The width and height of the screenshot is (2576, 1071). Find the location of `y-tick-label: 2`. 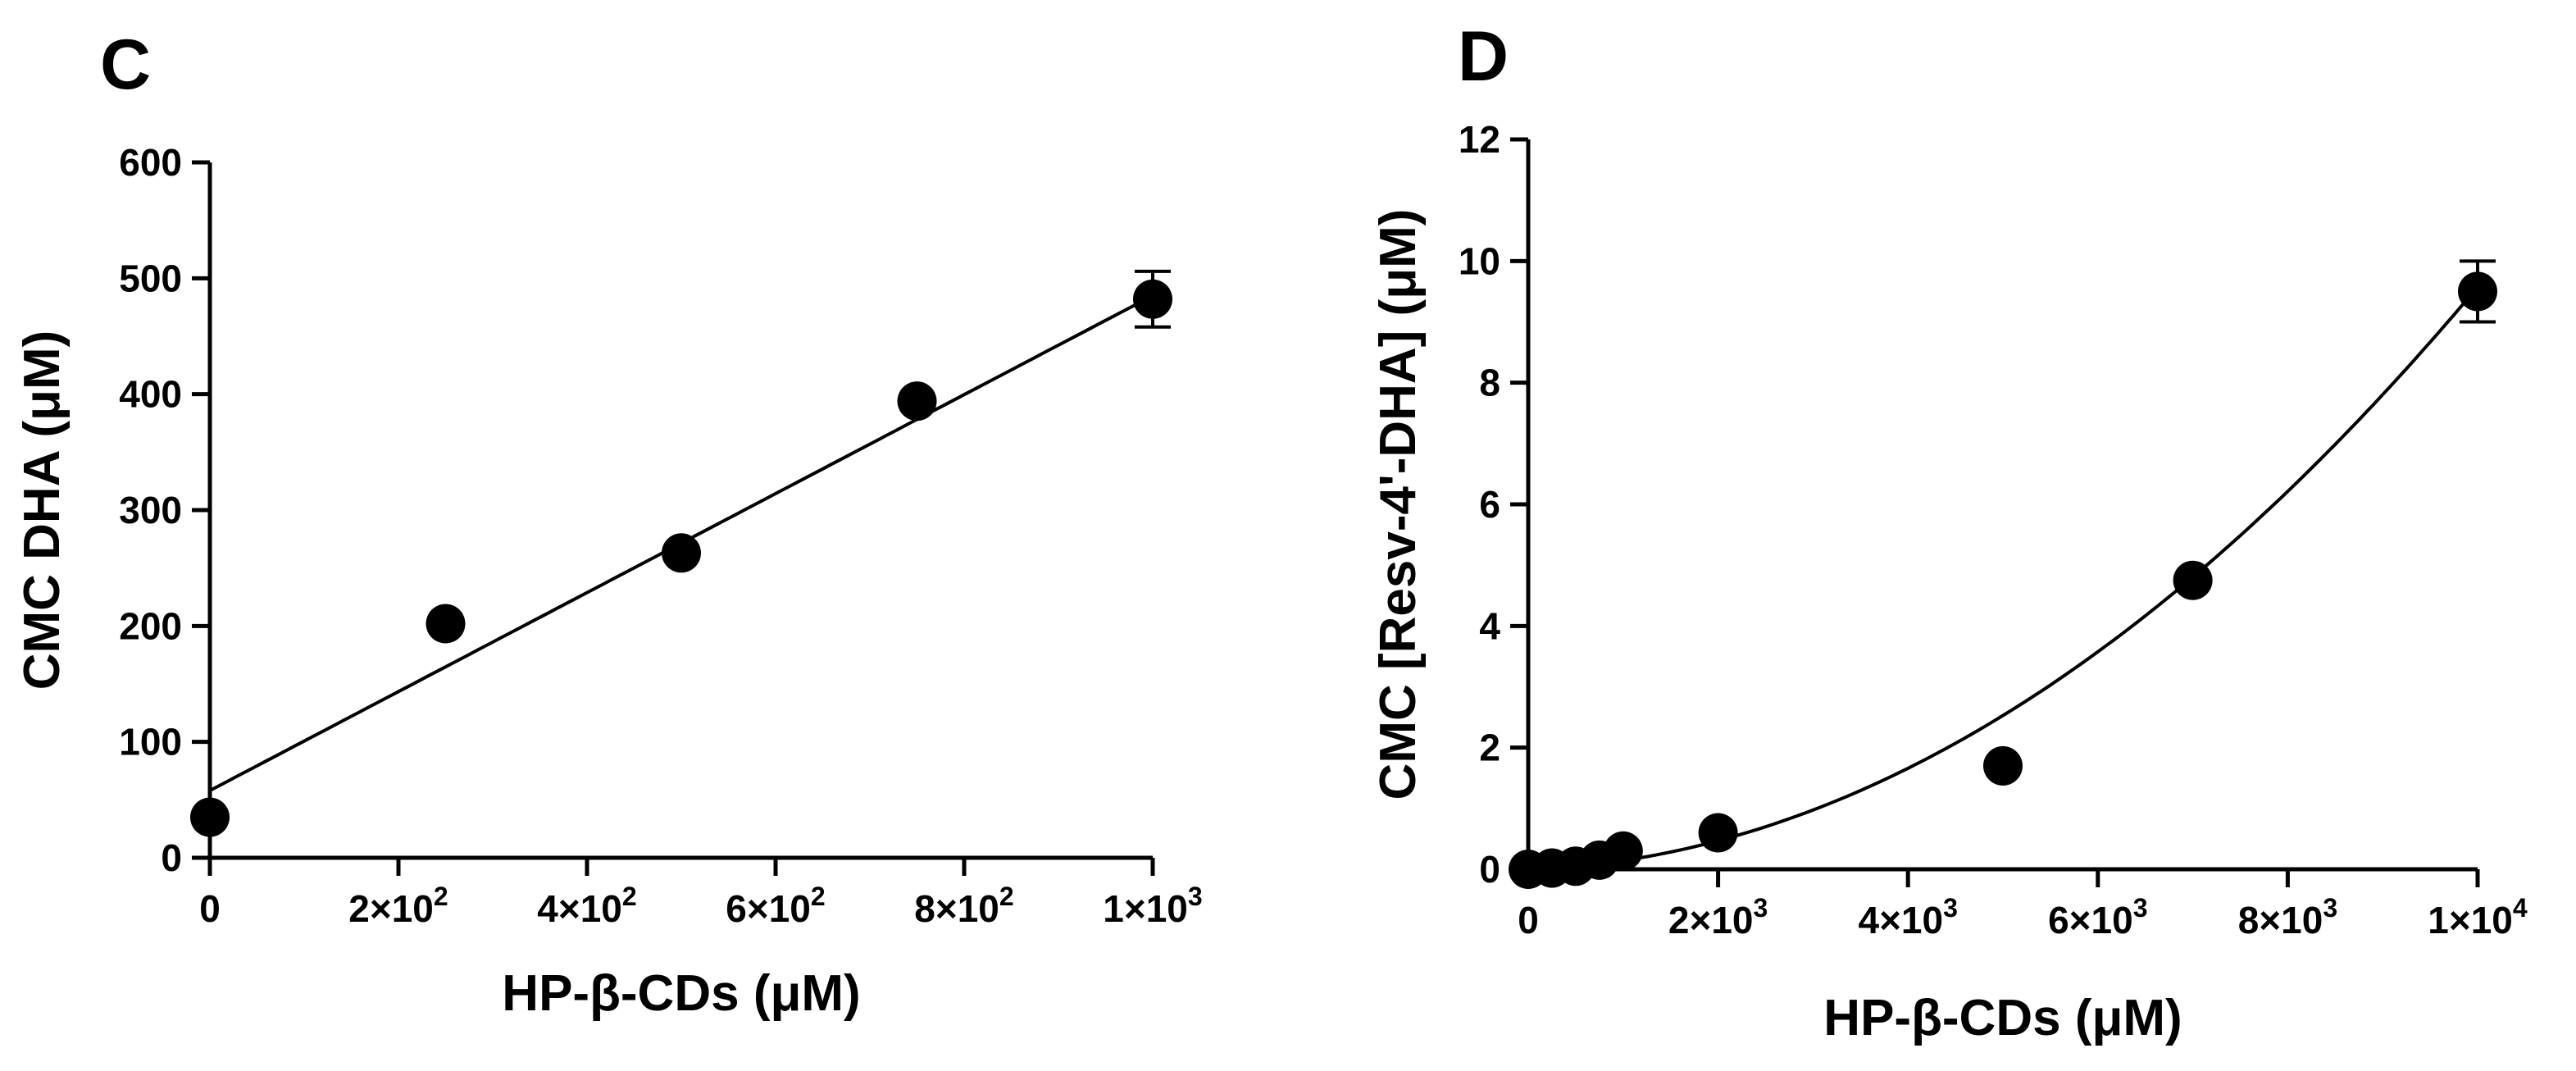

y-tick-label: 2 is located at coordinates (1489, 748).